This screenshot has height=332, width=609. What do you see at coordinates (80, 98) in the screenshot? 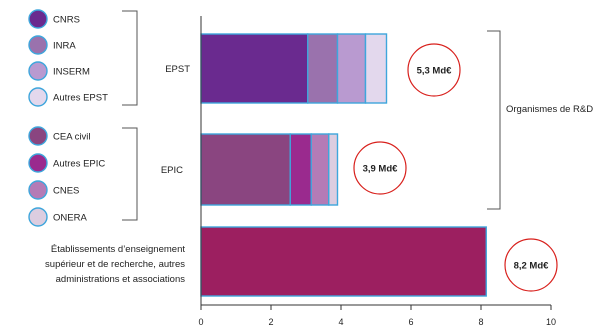
I see `legend-label: Autres EPST` at bounding box center [80, 98].